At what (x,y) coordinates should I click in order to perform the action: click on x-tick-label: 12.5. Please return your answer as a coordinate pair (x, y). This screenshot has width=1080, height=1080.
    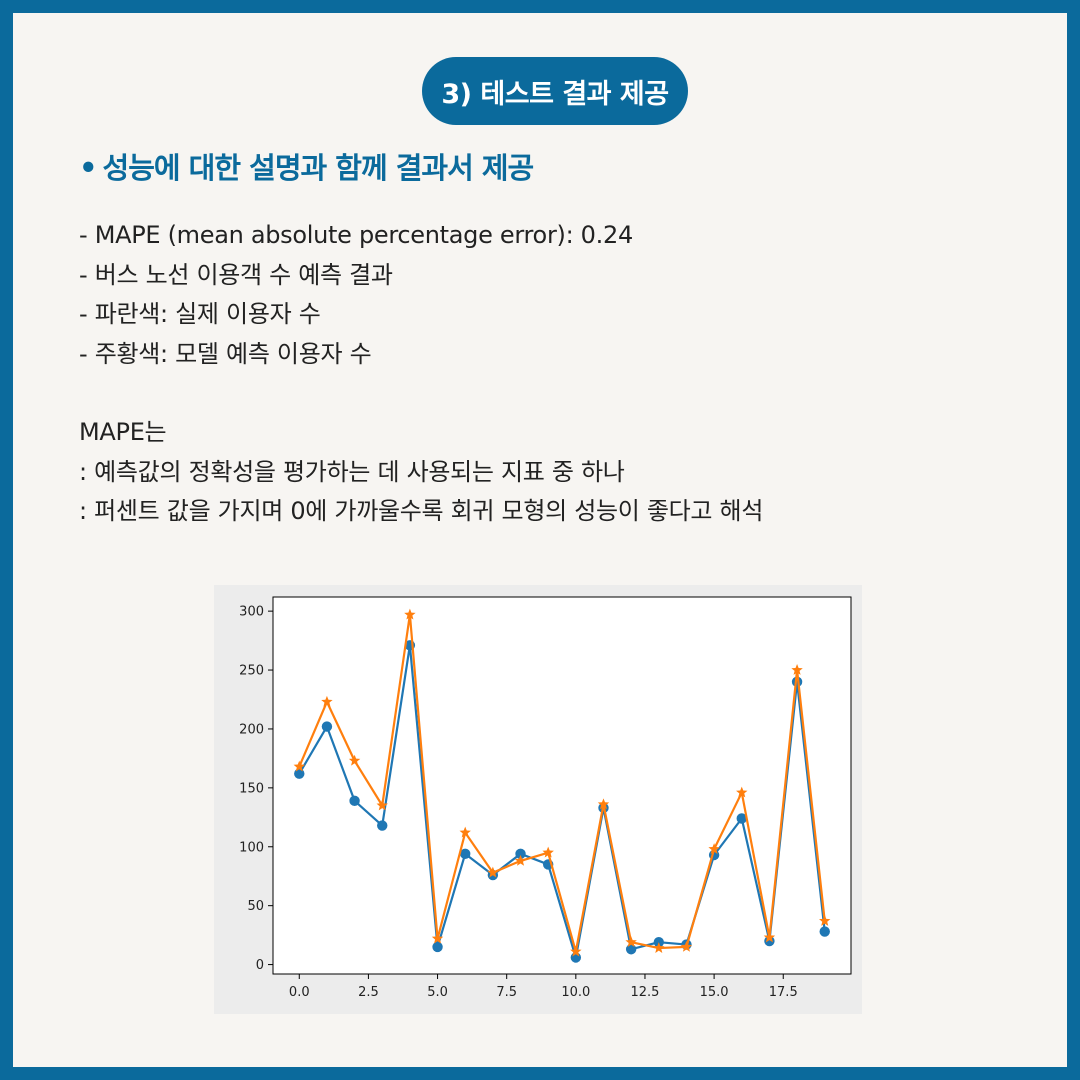
    Looking at the image, I should click on (644, 992).